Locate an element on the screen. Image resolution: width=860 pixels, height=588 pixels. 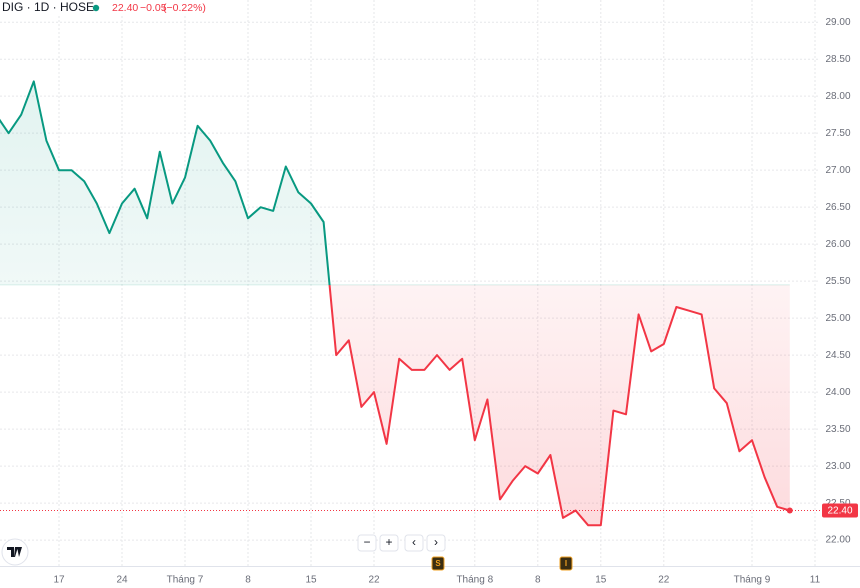
y-tick-label: 23.00 is located at coordinates (837, 466).